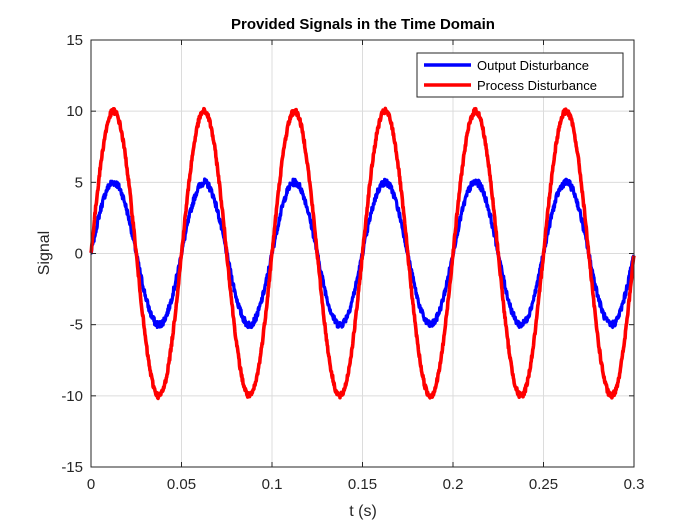 The image size is (700, 530). I want to click on x-tick-label: 0, so click(91, 484).